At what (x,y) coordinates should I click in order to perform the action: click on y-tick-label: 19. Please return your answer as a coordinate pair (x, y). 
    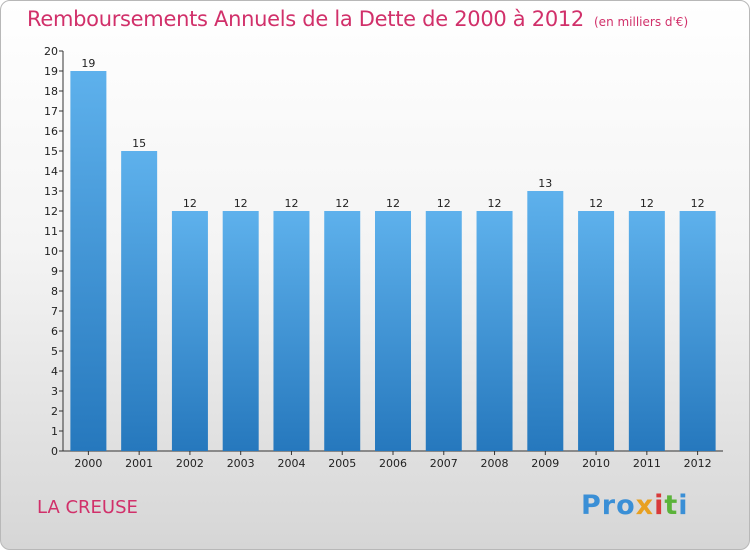
    Looking at the image, I should click on (51, 71).